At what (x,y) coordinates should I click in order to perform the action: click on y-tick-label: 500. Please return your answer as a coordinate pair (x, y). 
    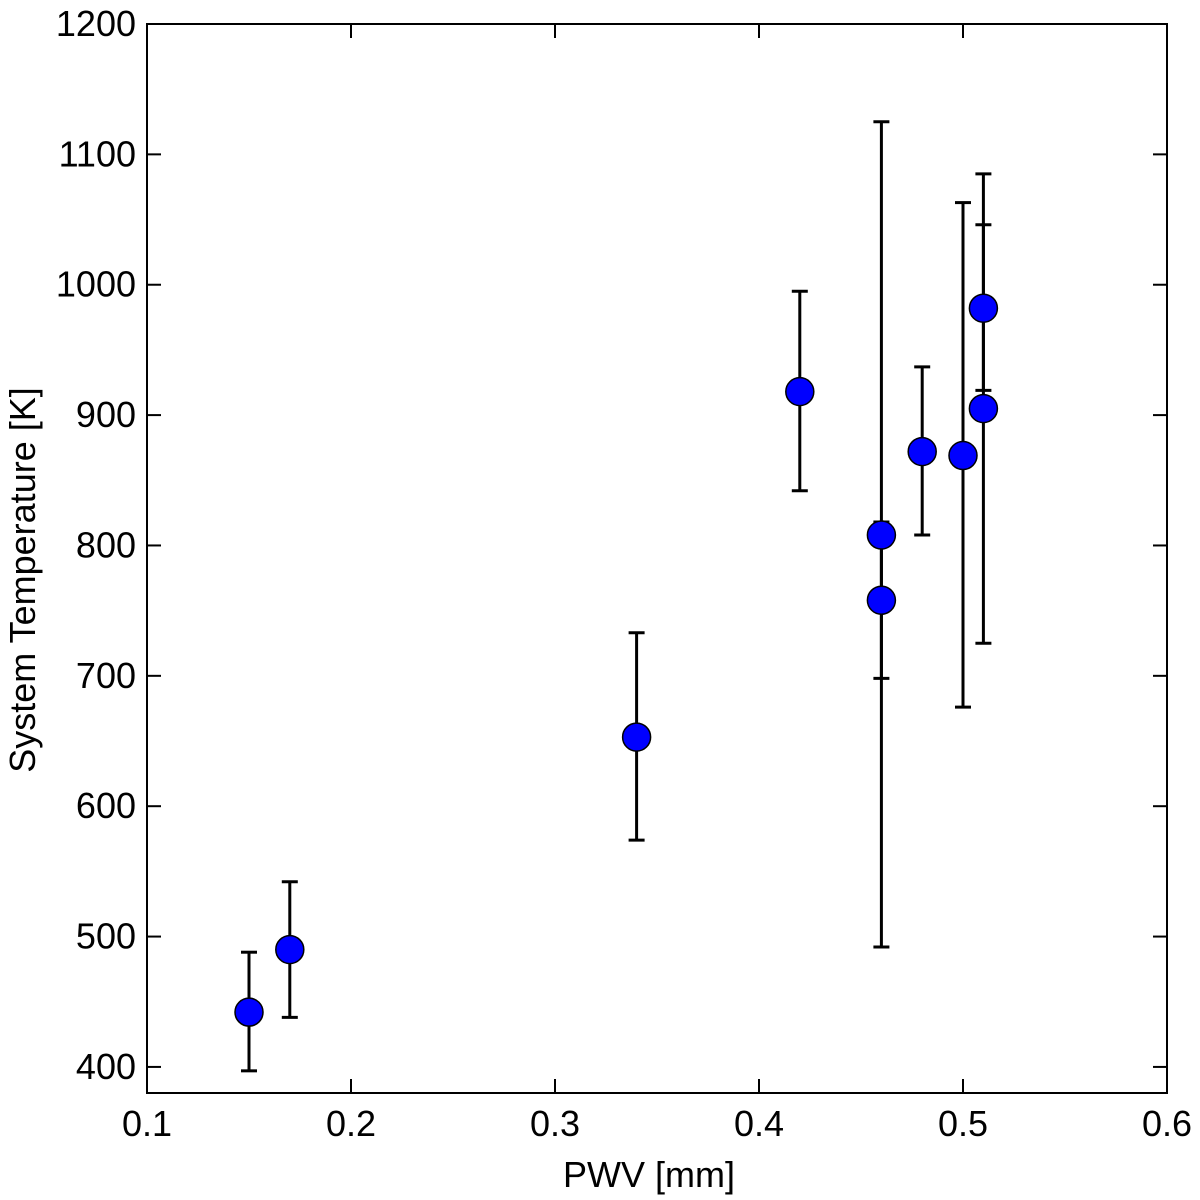
    Looking at the image, I should click on (106, 936).